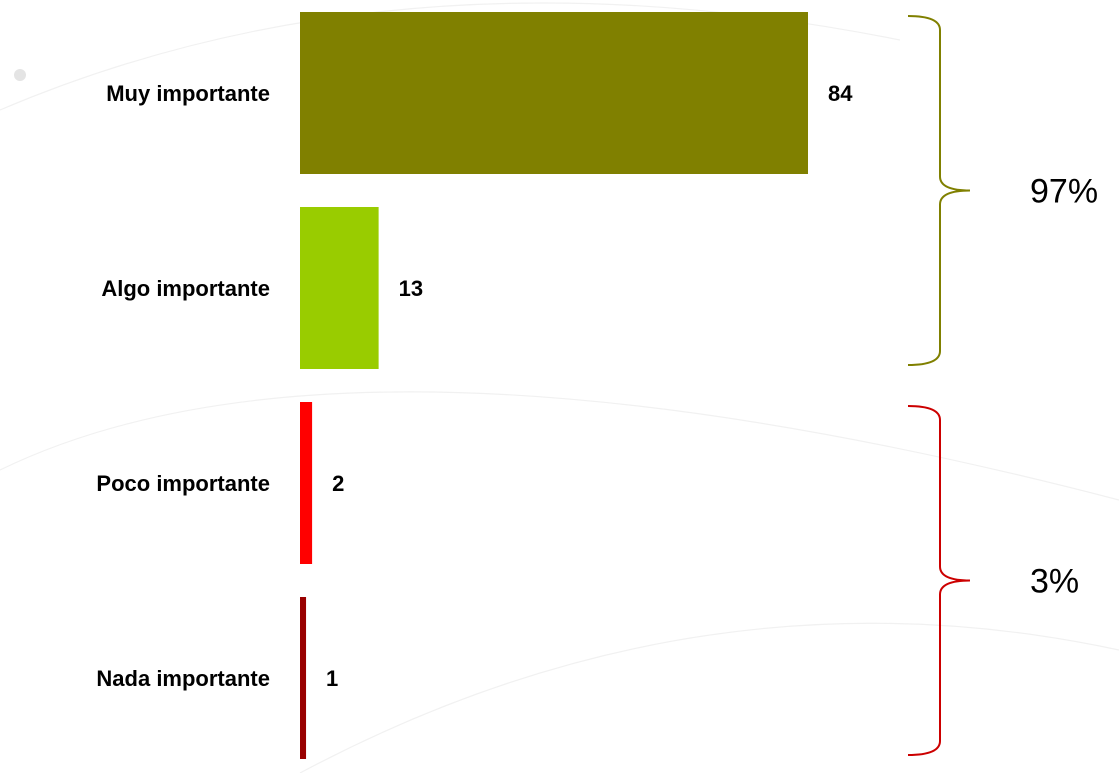 The width and height of the screenshot is (1119, 773). What do you see at coordinates (840, 93) in the screenshot?
I see `value-label-muy-importante: 84` at bounding box center [840, 93].